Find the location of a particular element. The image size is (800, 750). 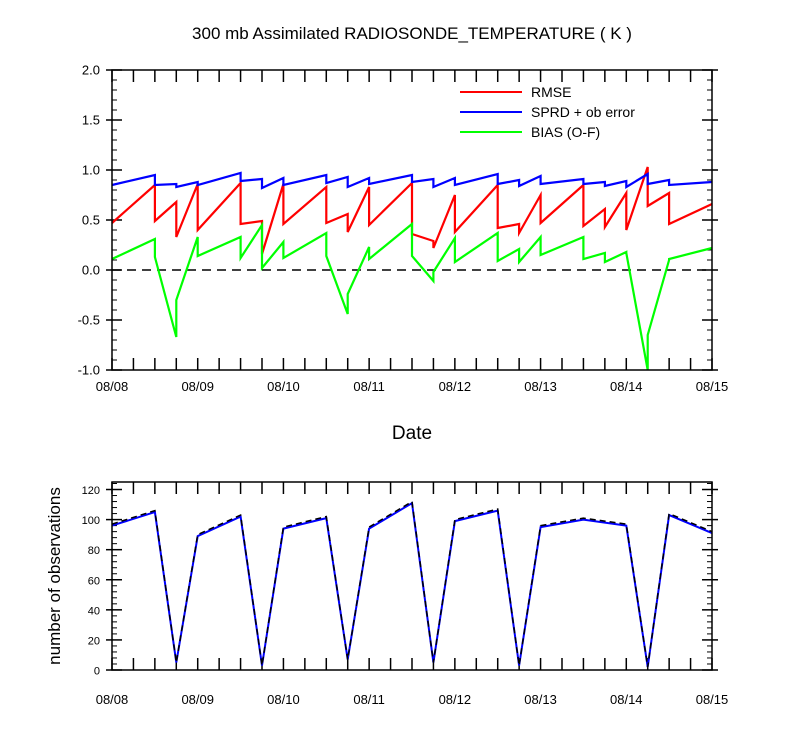

y-tick-label: -0.5 is located at coordinates (89, 320).